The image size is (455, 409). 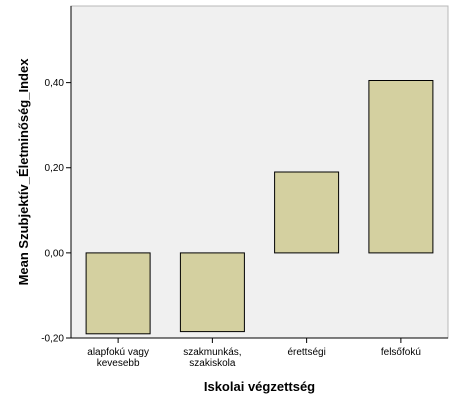 I want to click on y-tick-label: 0,40, so click(x=55, y=83).